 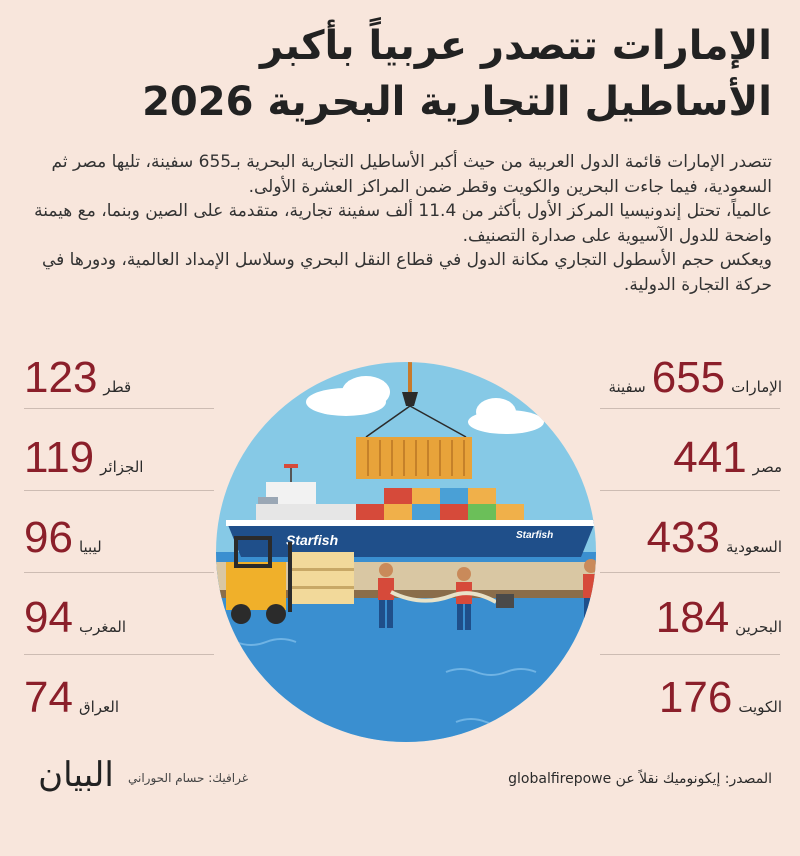 I want to click on country-name: الجزائر, so click(x=122, y=467).